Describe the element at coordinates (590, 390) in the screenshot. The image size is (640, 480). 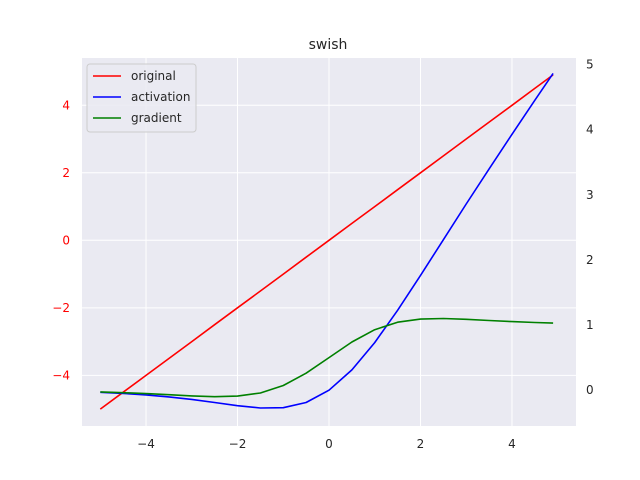
I see `right-y-tick-label: 0` at that location.